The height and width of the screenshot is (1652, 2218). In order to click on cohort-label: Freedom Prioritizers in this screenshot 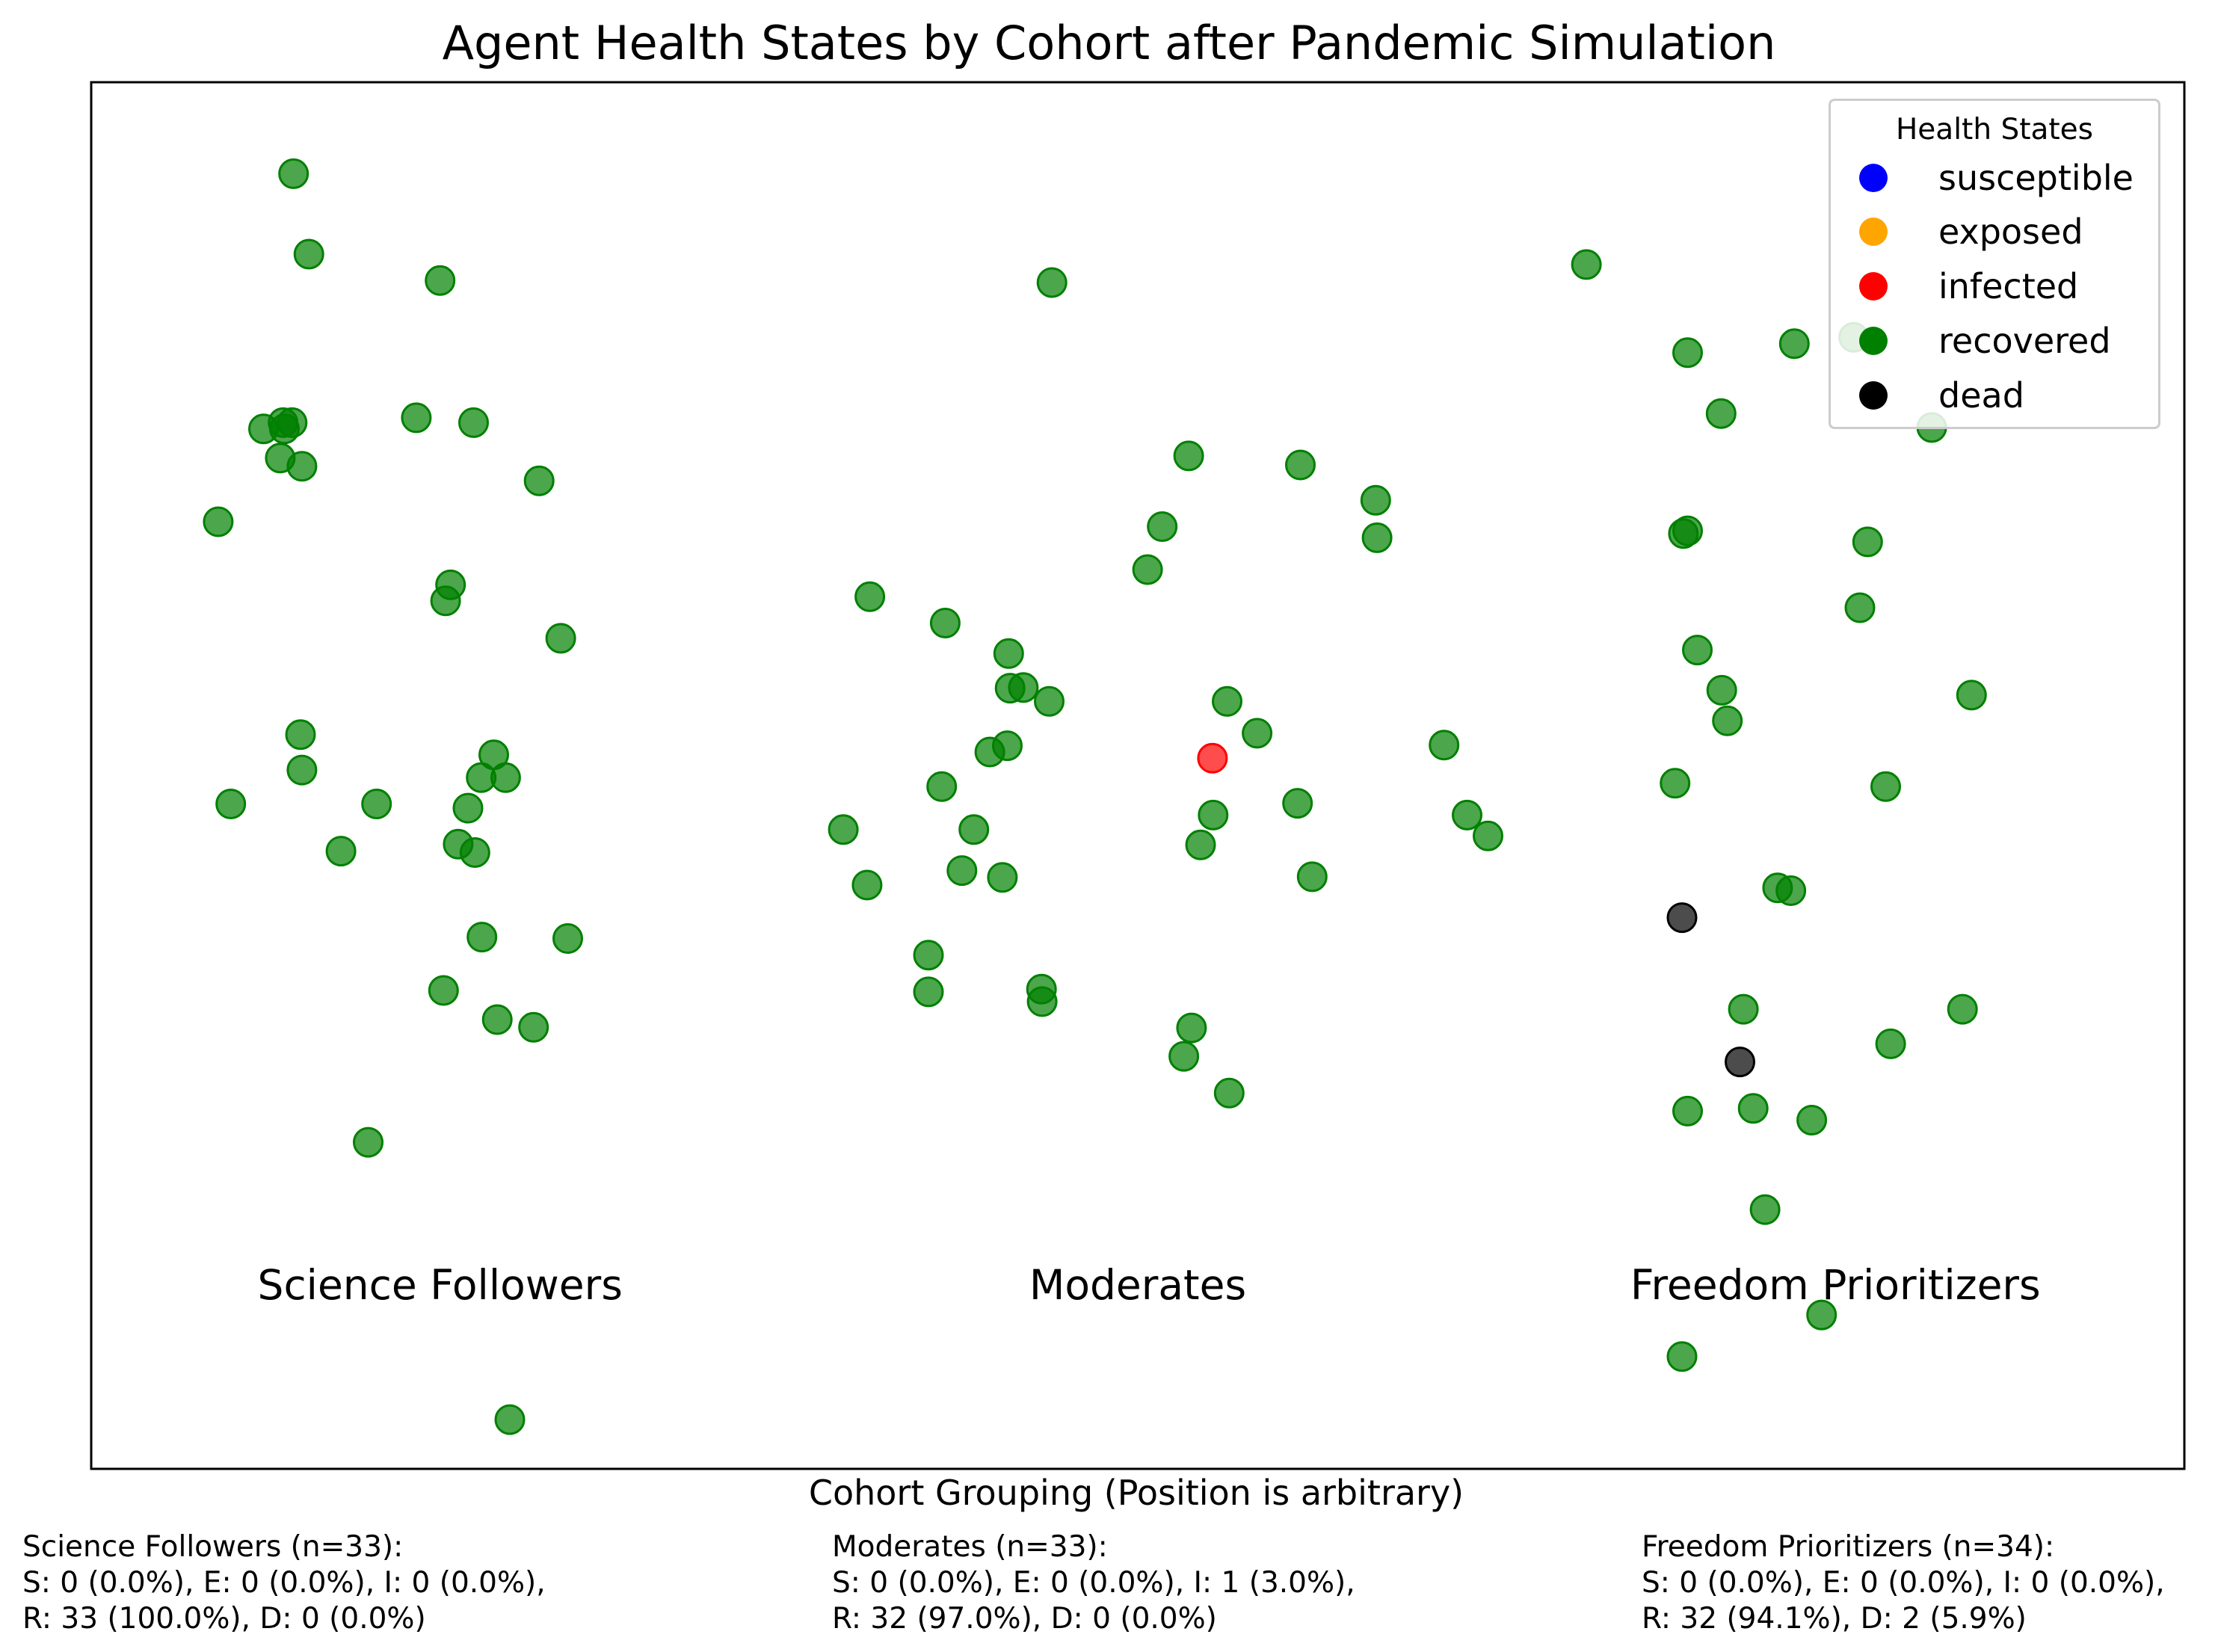, I will do `click(1835, 1285)`.